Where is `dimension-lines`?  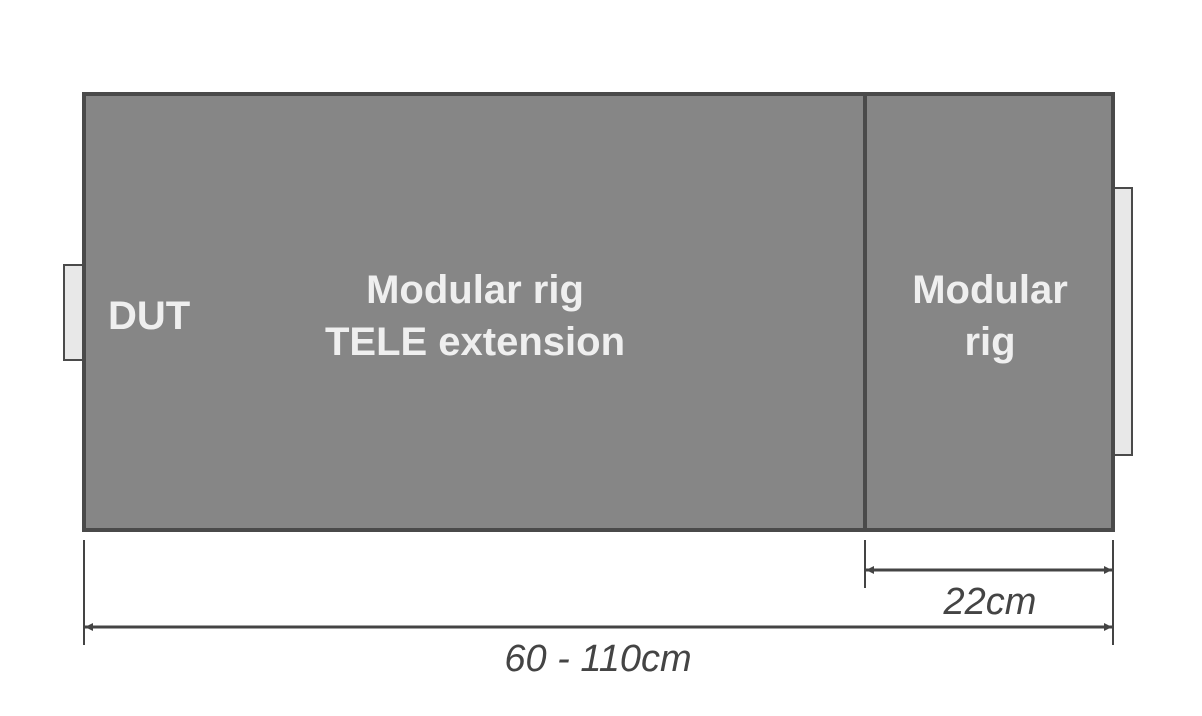 dimension-lines is located at coordinates (598, 592).